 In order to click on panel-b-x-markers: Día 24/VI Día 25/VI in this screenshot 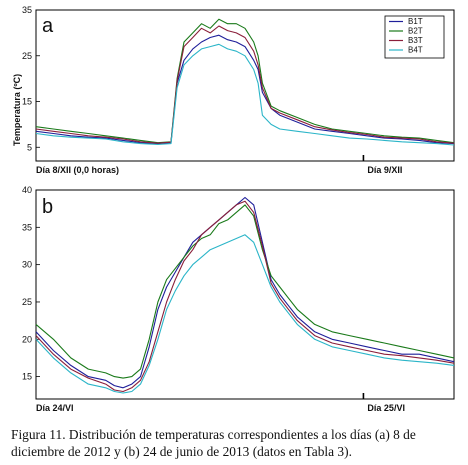, I will do `click(220, 403)`.